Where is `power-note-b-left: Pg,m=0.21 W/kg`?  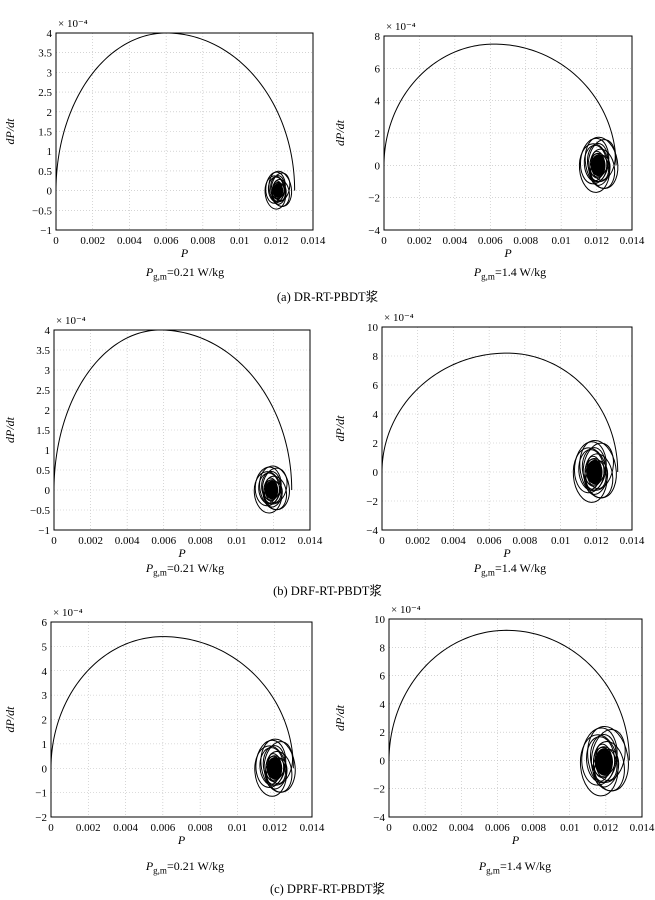 power-note-b-left: Pg,m=0.21 W/kg is located at coordinates (185, 569).